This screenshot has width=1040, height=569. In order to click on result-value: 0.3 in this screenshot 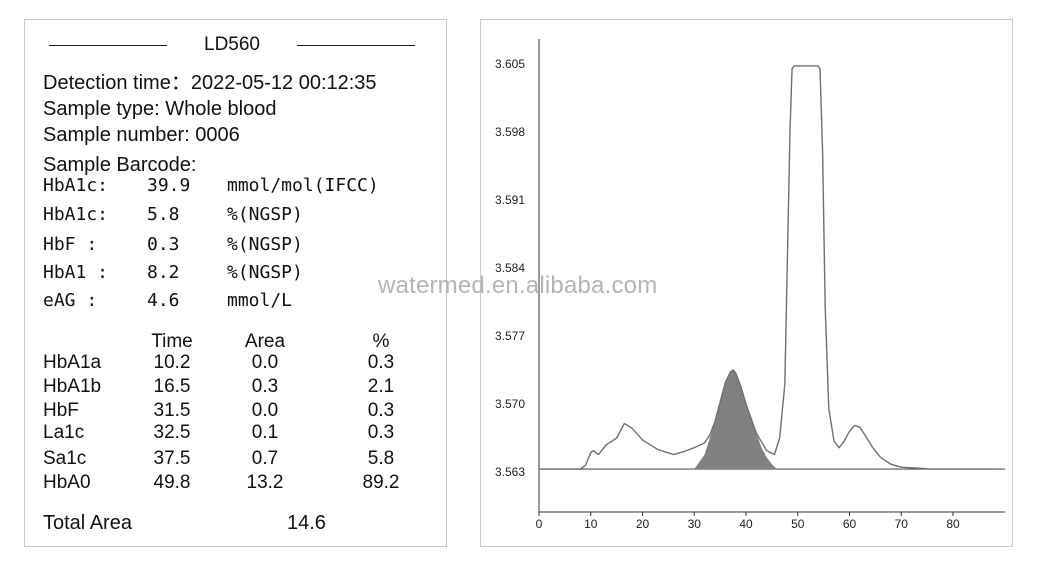, I will do `click(163, 244)`.